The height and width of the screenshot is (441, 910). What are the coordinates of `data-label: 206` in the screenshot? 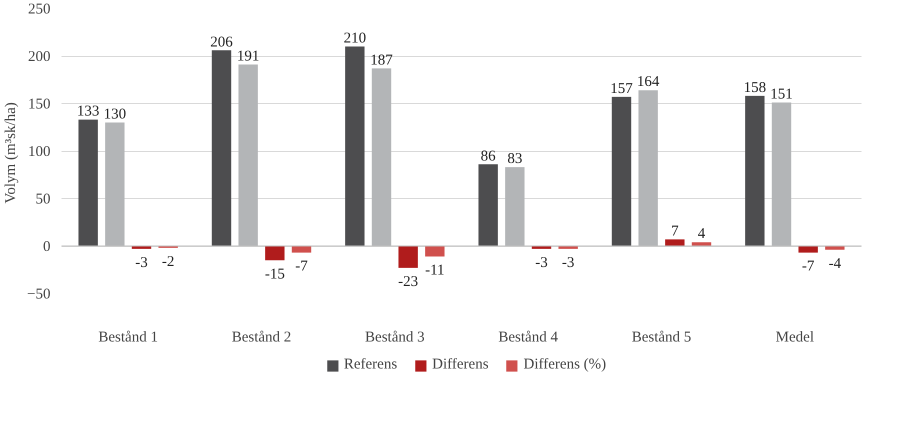 It's located at (222, 42).